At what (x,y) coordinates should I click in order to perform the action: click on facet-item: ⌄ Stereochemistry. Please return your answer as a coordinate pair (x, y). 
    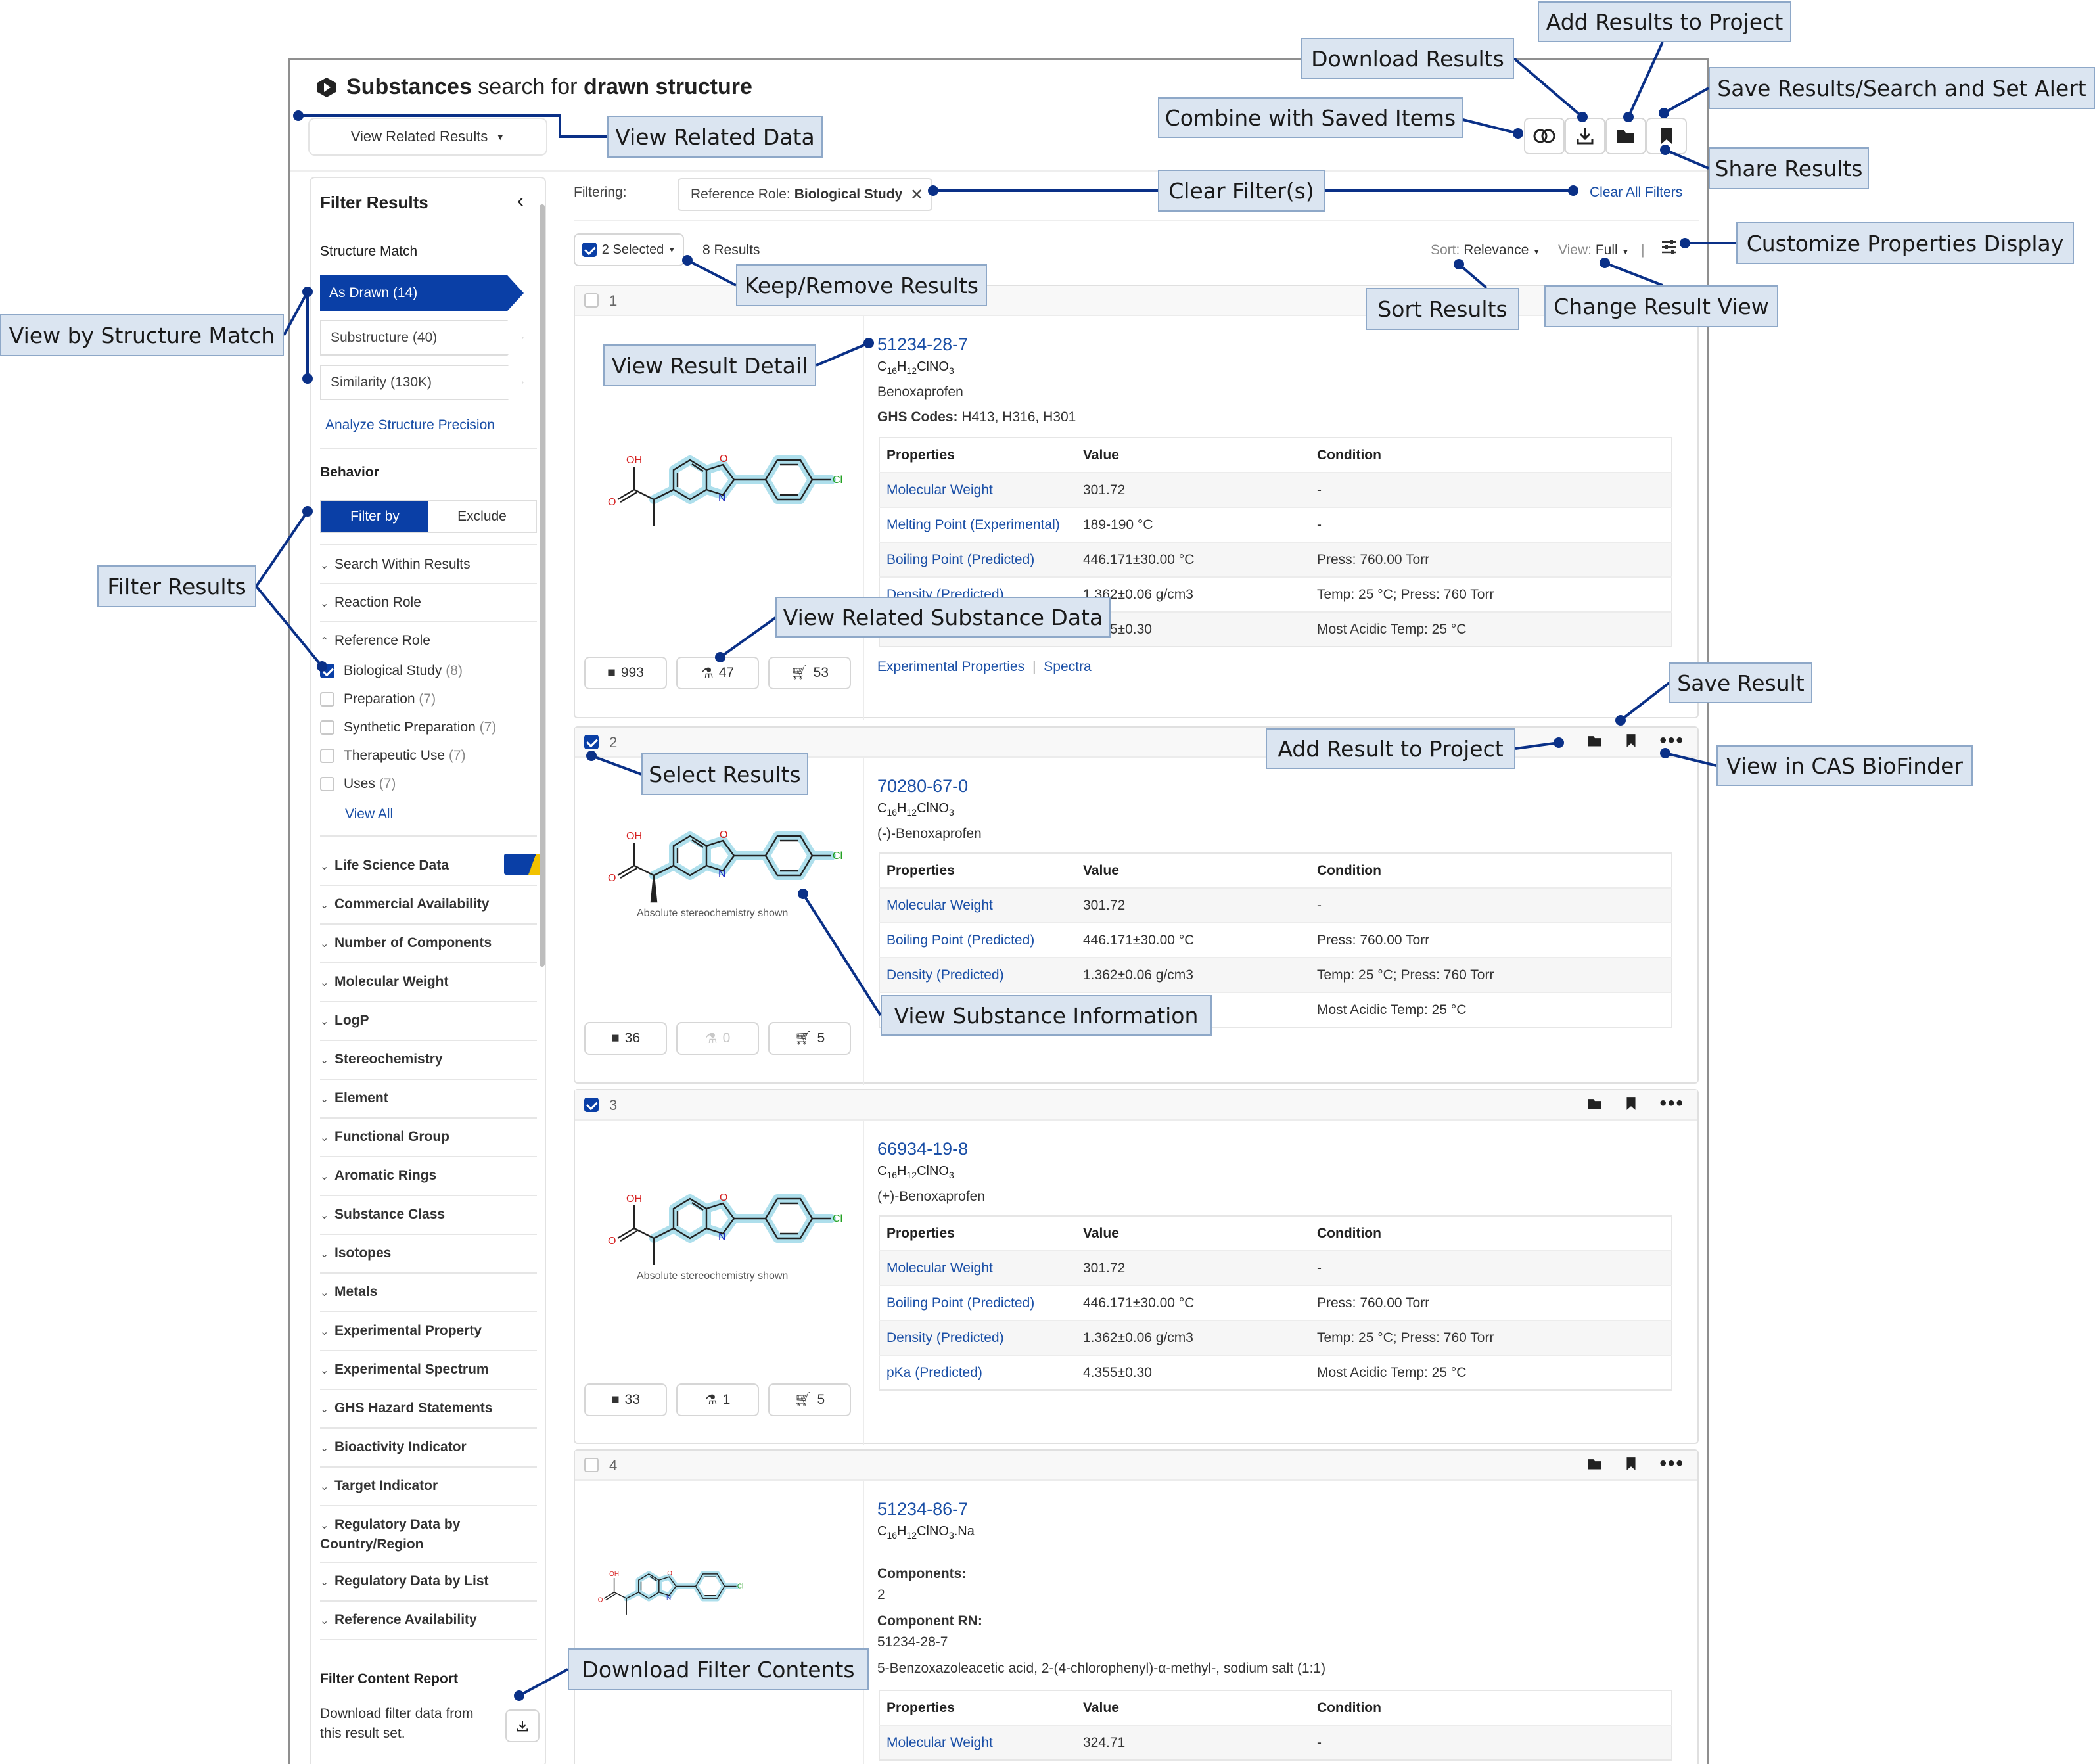
    Looking at the image, I should click on (416, 1060).